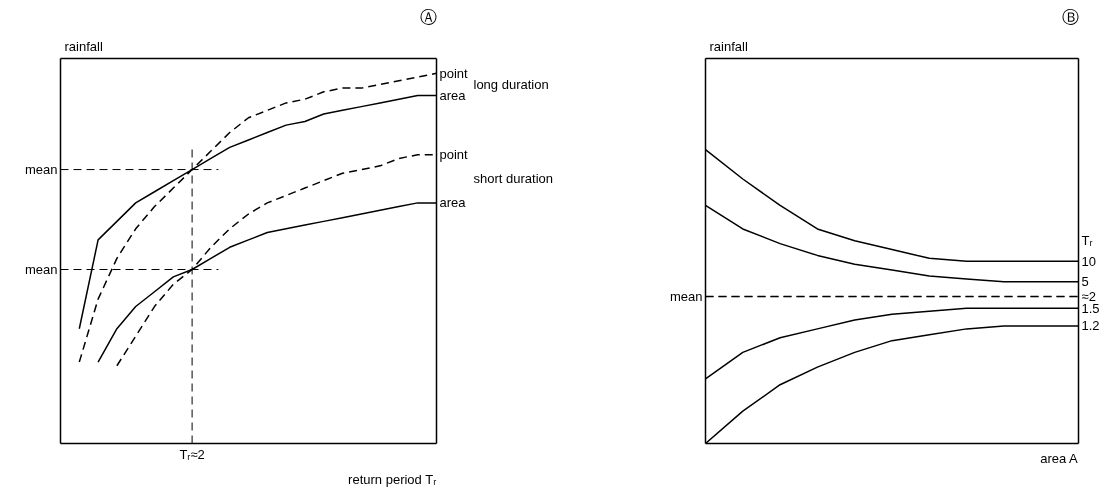  I want to click on text: short duration, so click(513, 179).